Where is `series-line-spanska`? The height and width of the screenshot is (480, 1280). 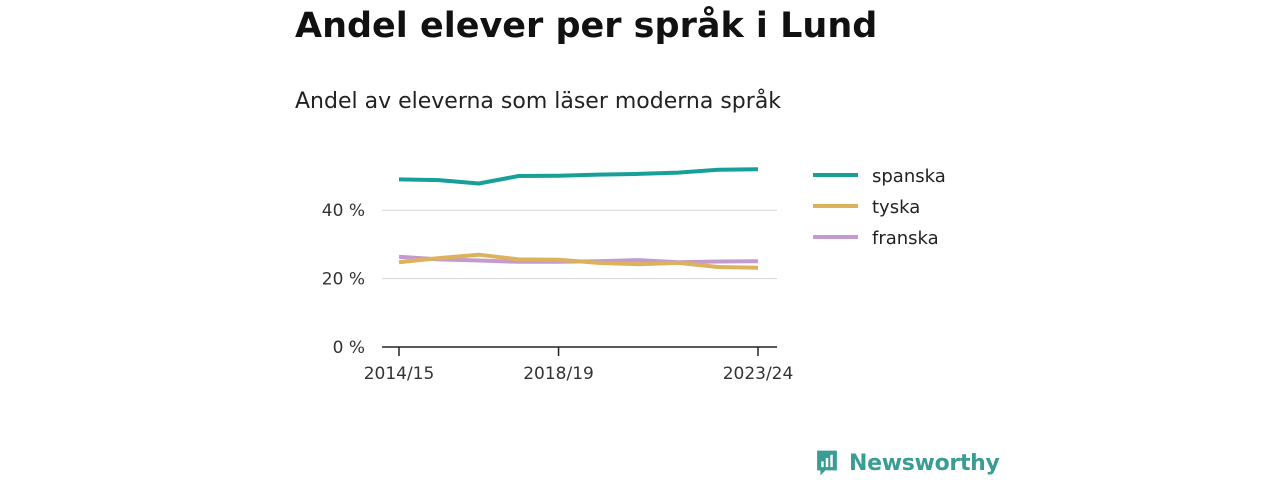
series-line-spanska is located at coordinates (578, 176).